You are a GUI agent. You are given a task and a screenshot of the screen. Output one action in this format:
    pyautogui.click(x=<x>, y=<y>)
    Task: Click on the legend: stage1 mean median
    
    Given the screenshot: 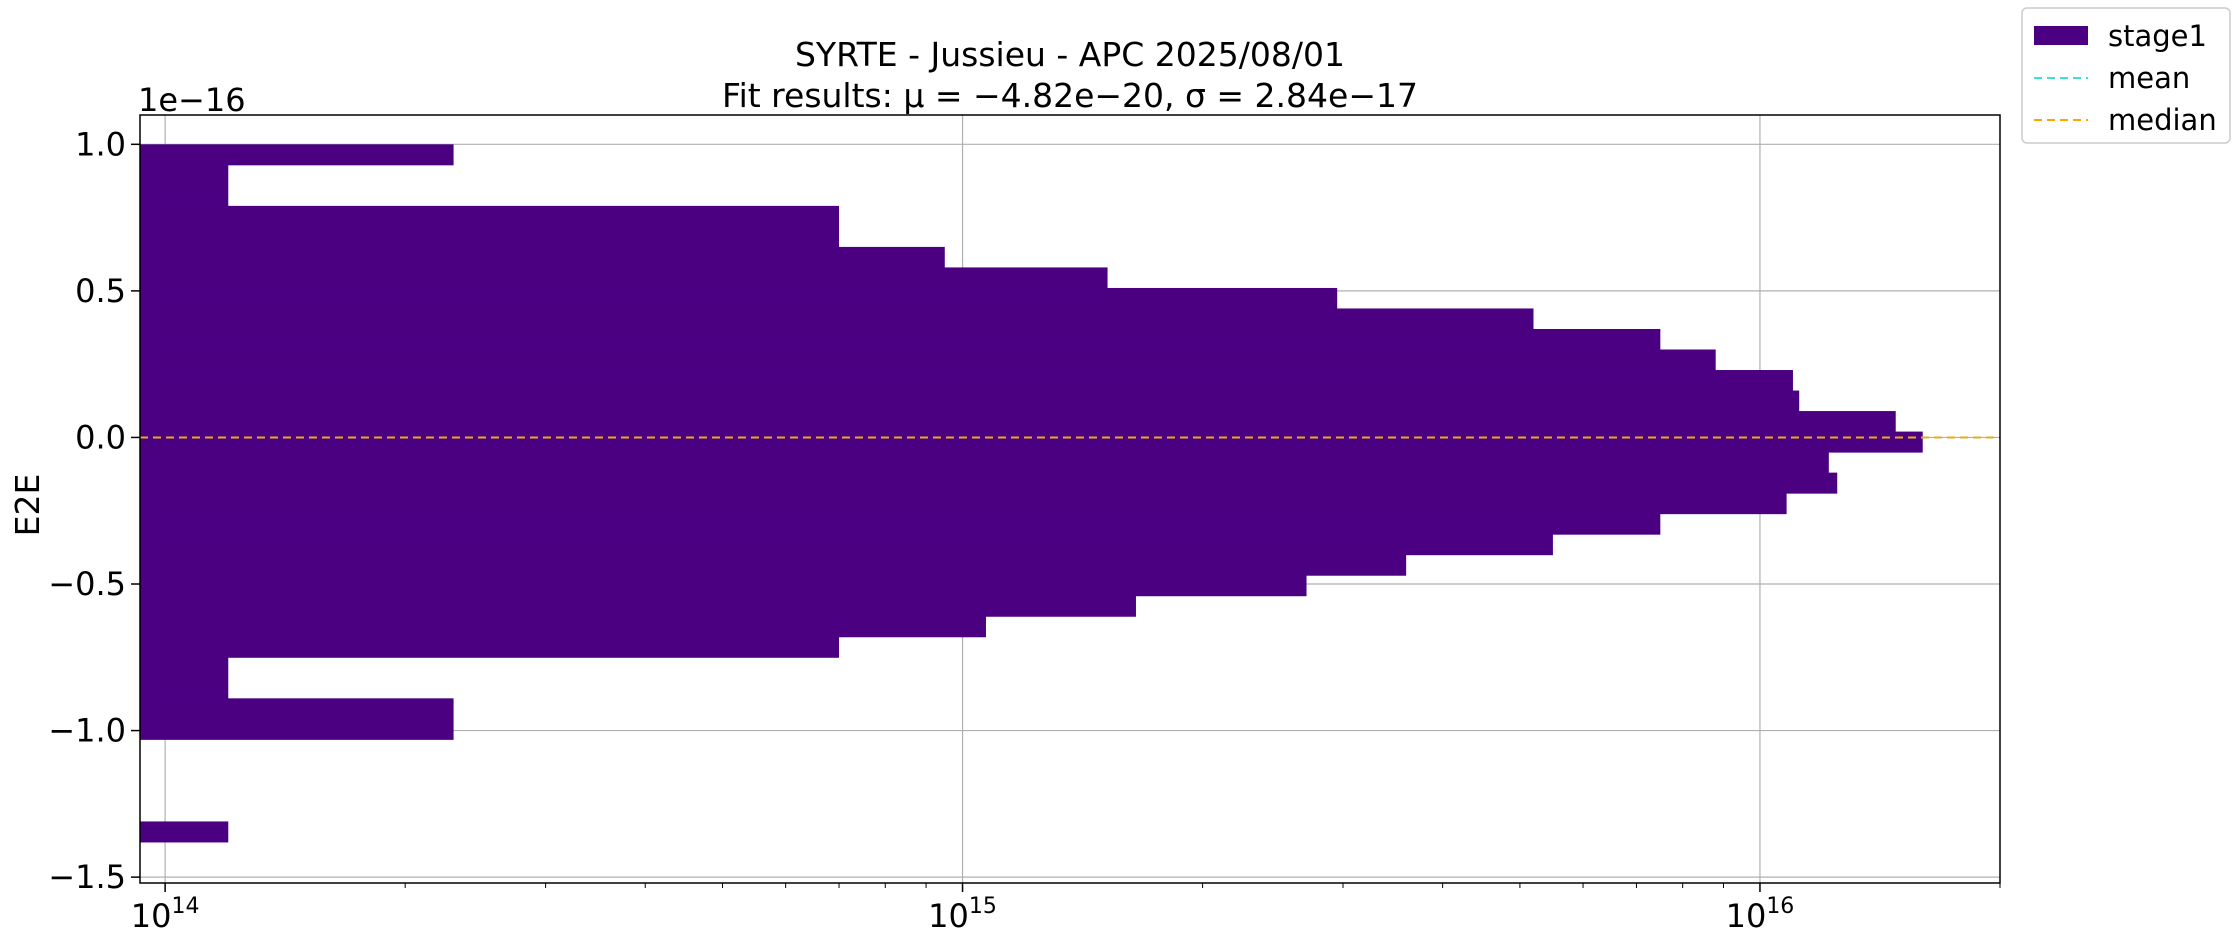 What is the action you would take?
    pyautogui.click(x=2126, y=75)
    